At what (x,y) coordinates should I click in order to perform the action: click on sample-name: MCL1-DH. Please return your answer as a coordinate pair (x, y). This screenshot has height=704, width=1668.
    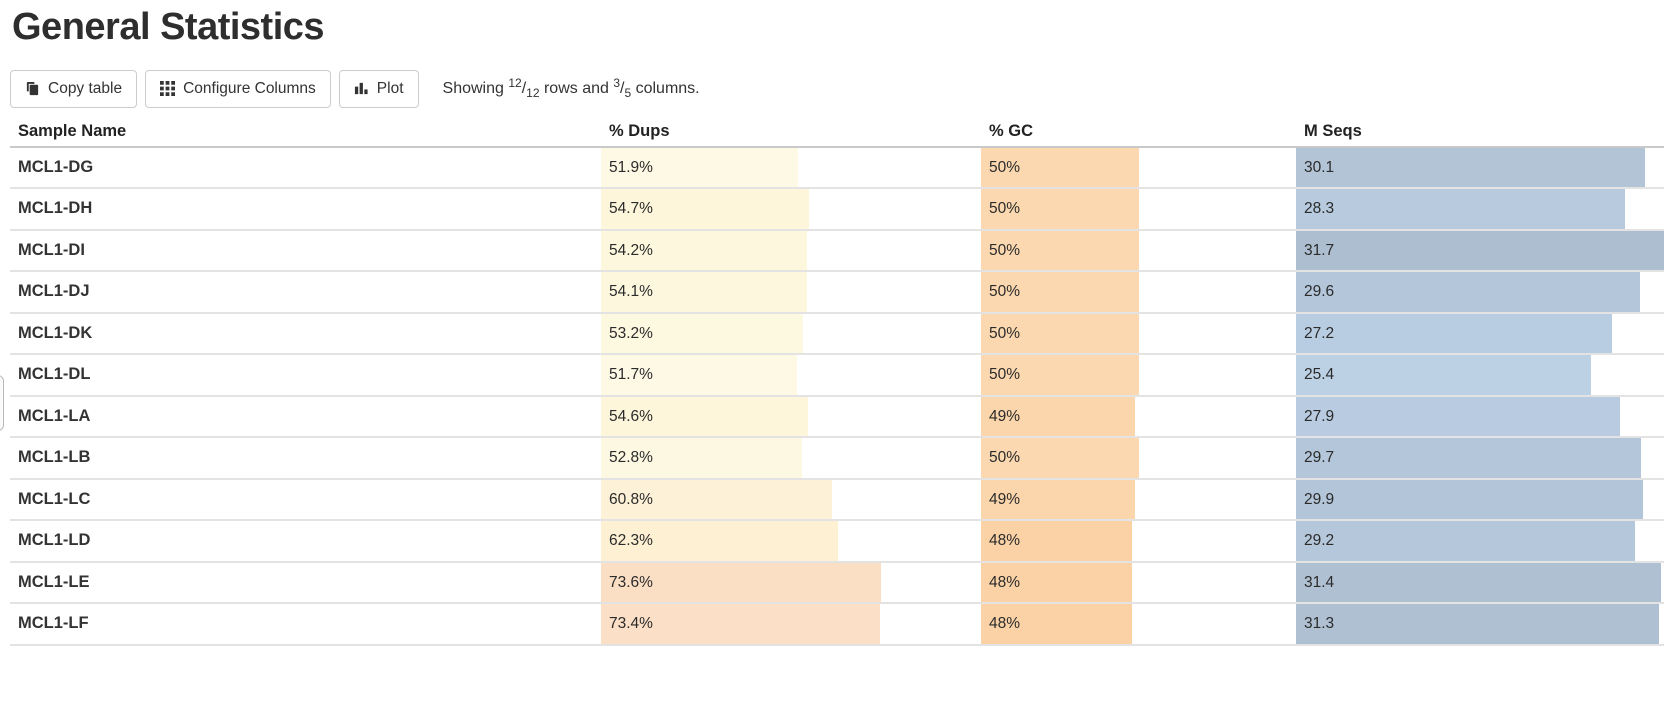
    Looking at the image, I should click on (55, 208).